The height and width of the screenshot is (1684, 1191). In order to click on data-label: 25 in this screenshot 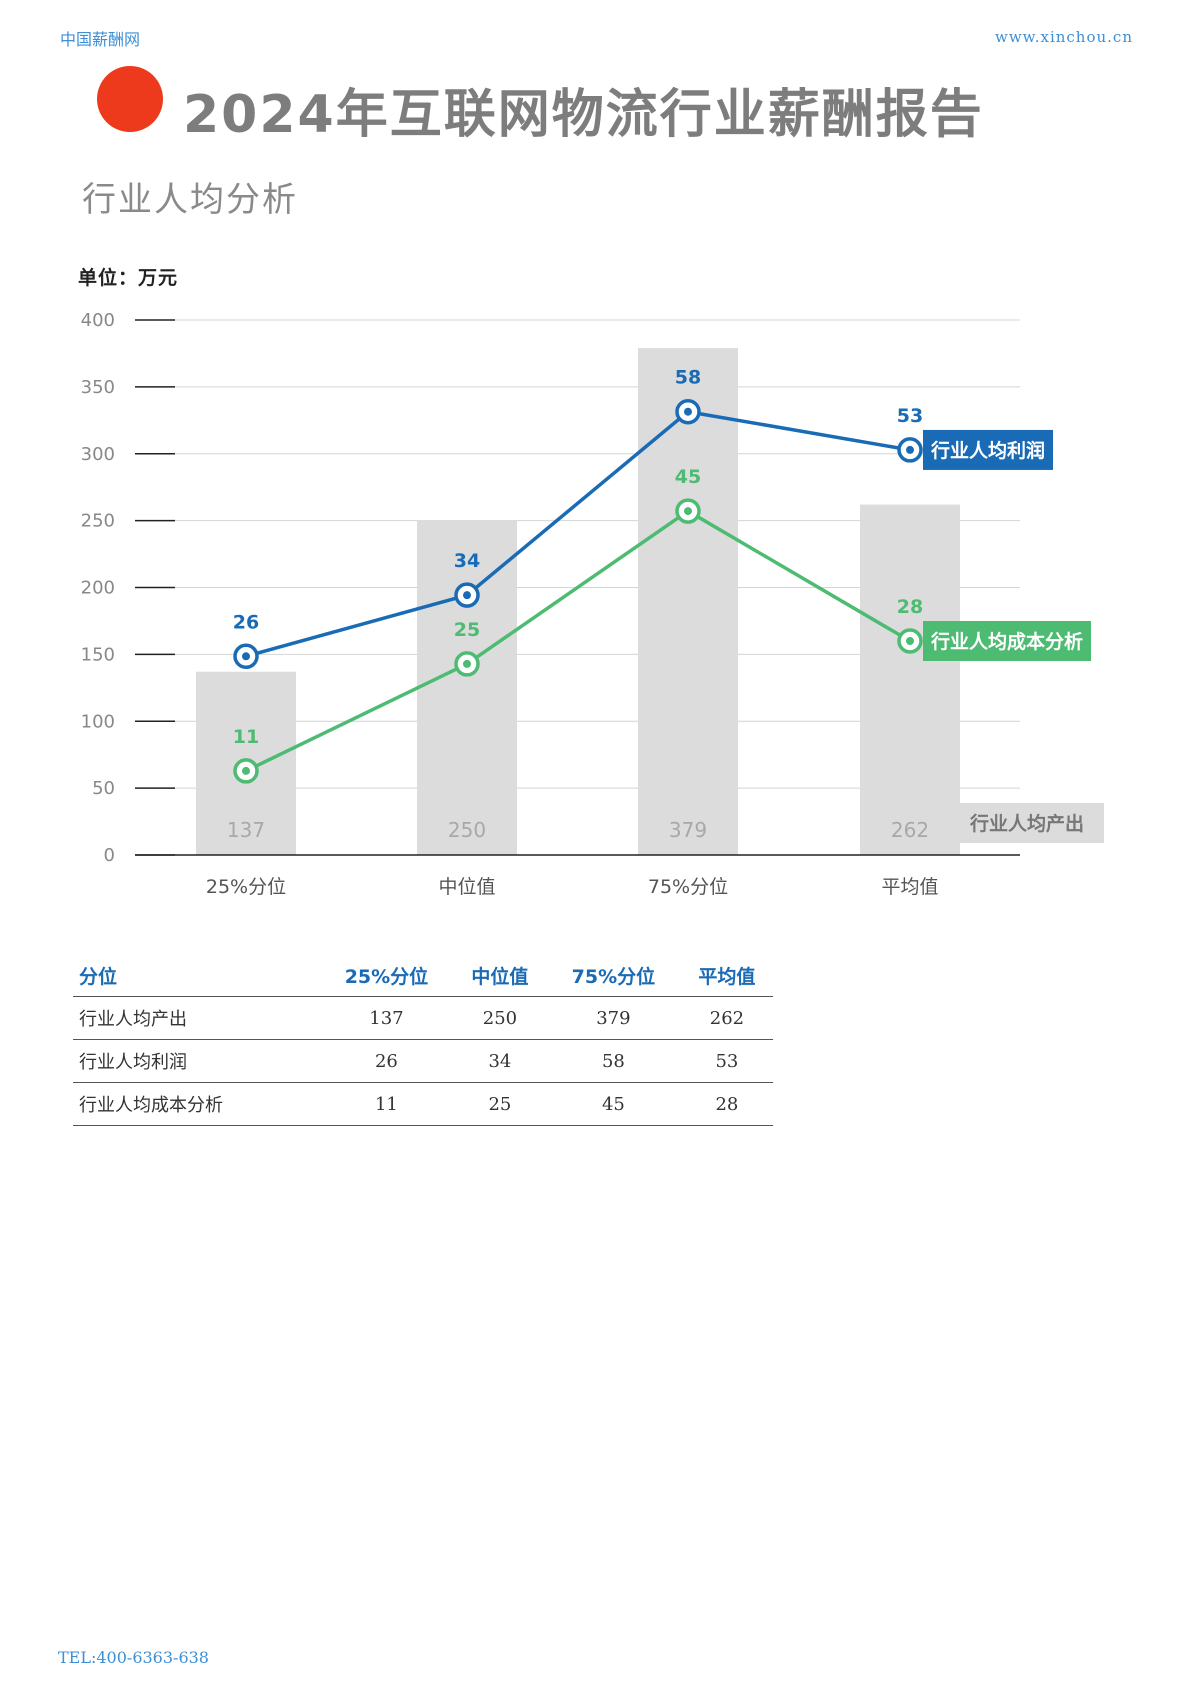, I will do `click(467, 630)`.